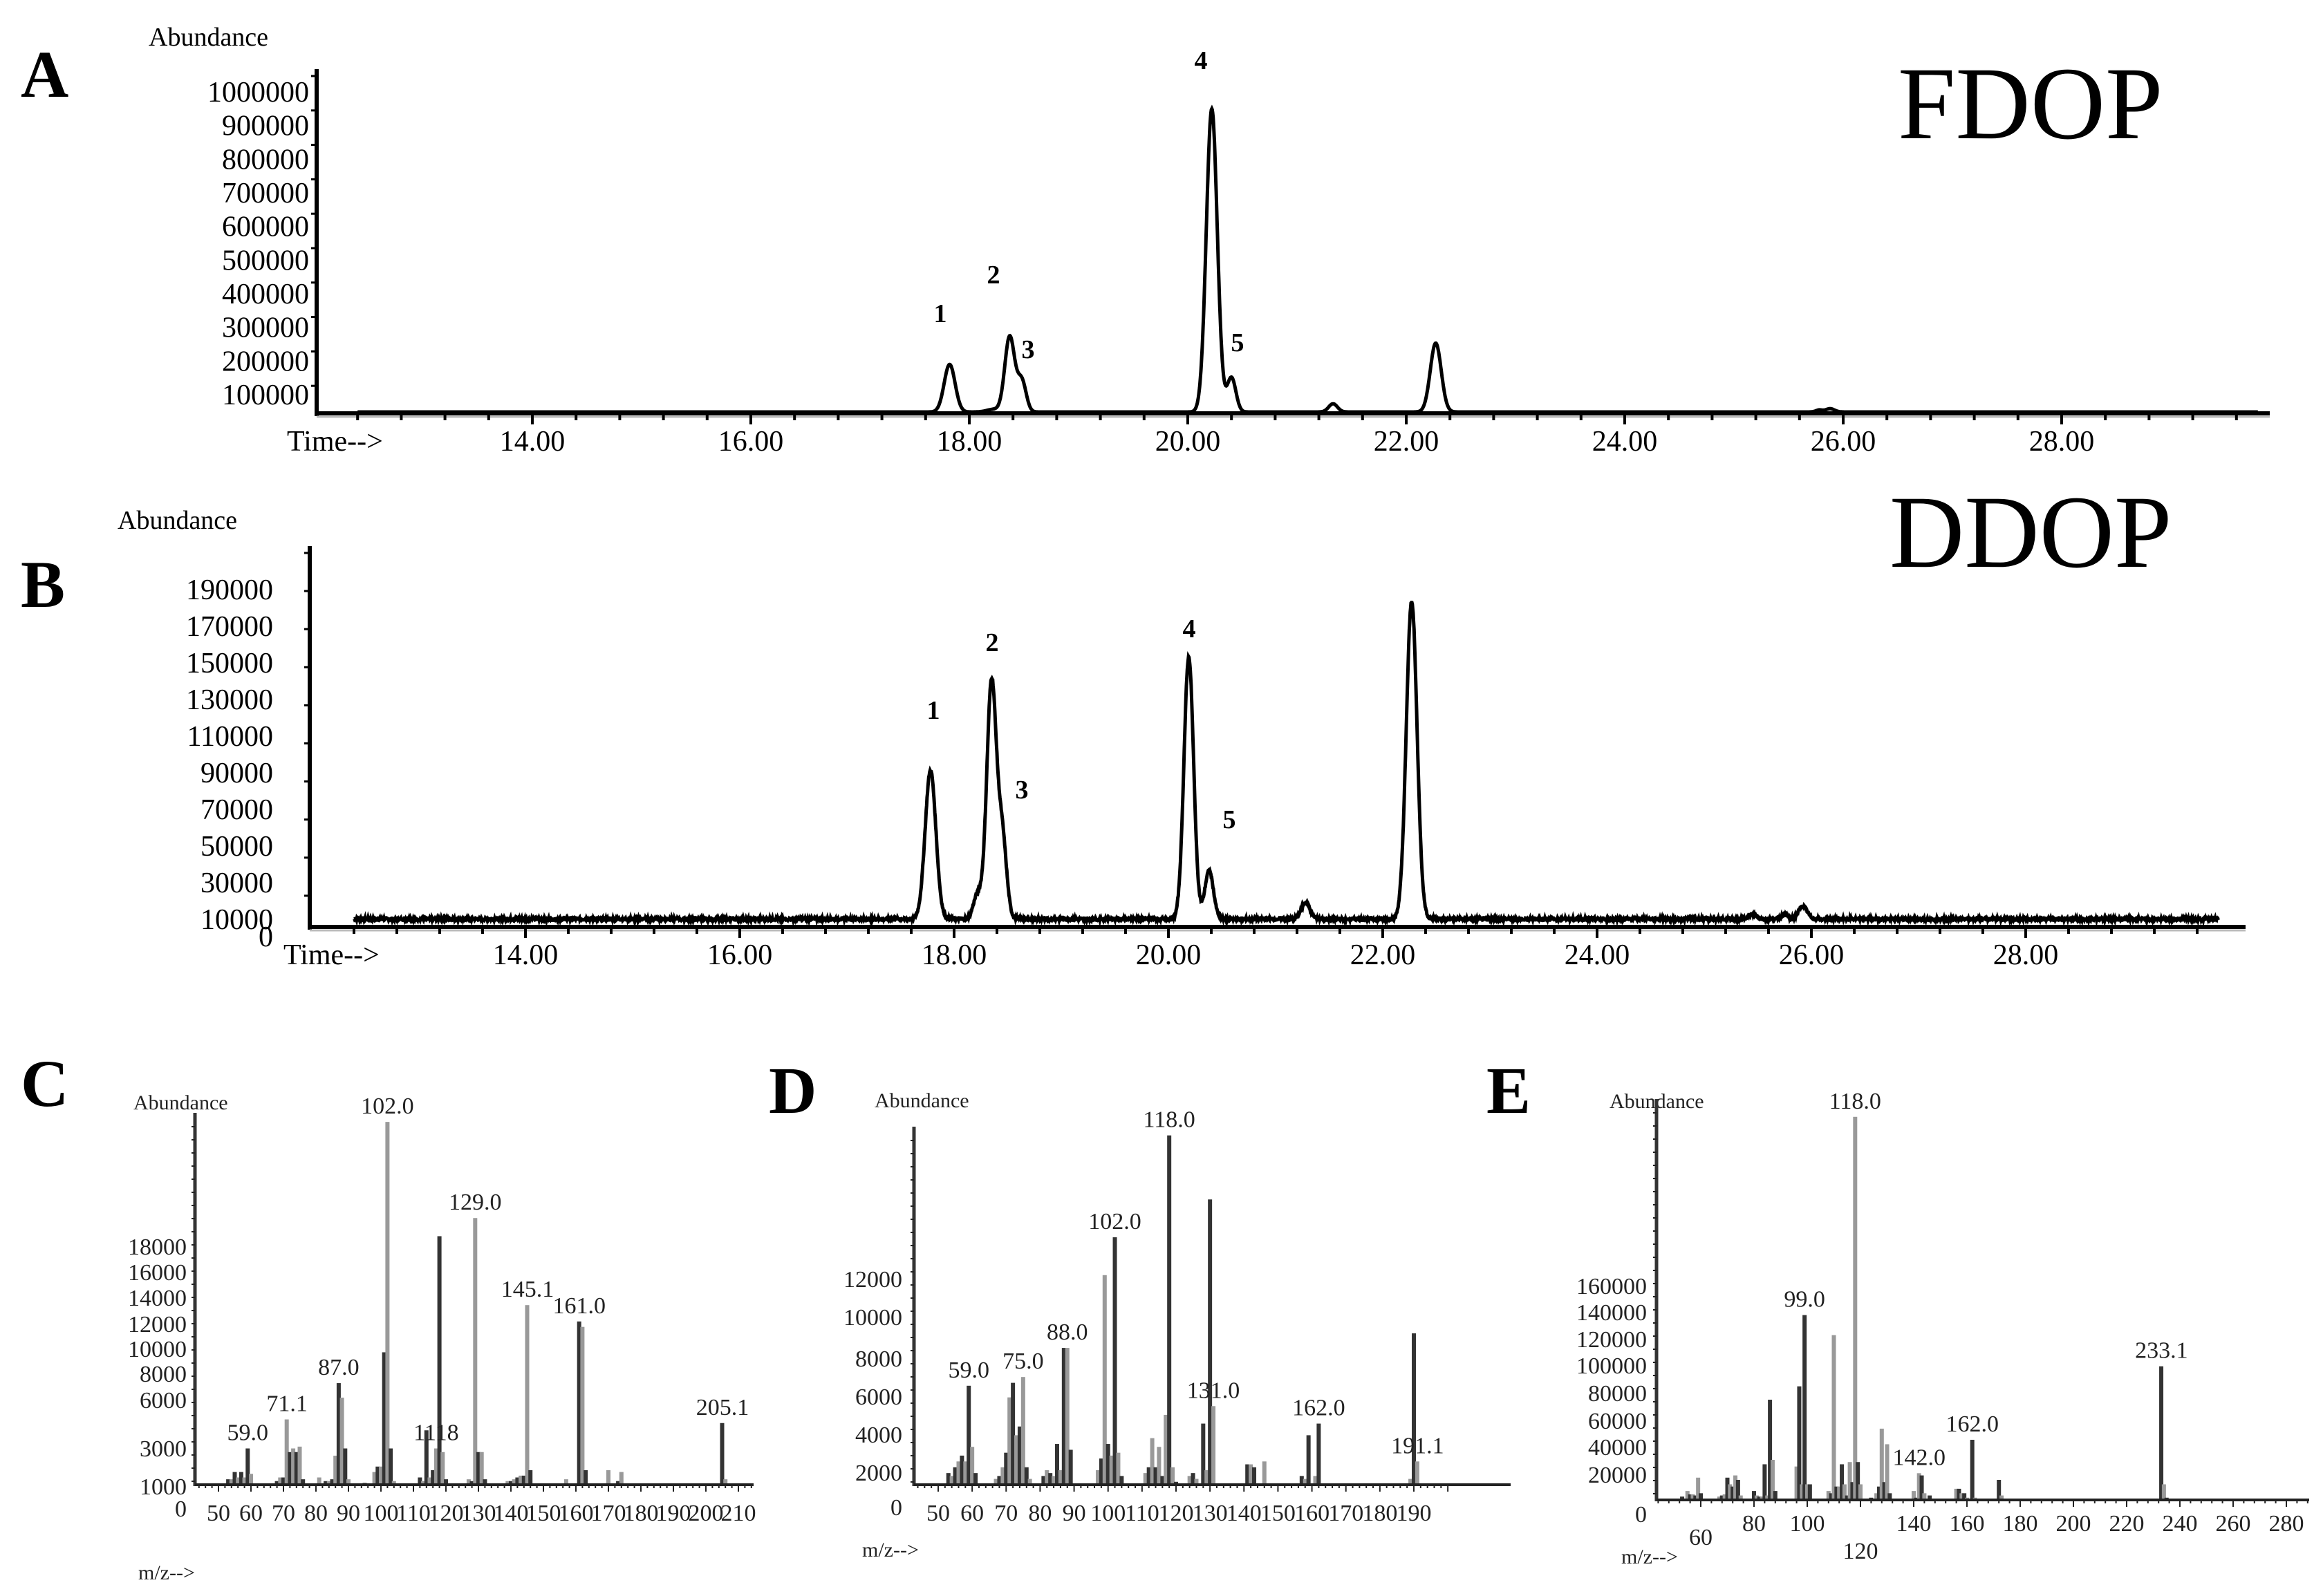 This screenshot has width=2323, height=1596. What do you see at coordinates (1210, 1513) in the screenshot?
I see `x-tick-label: 130` at bounding box center [1210, 1513].